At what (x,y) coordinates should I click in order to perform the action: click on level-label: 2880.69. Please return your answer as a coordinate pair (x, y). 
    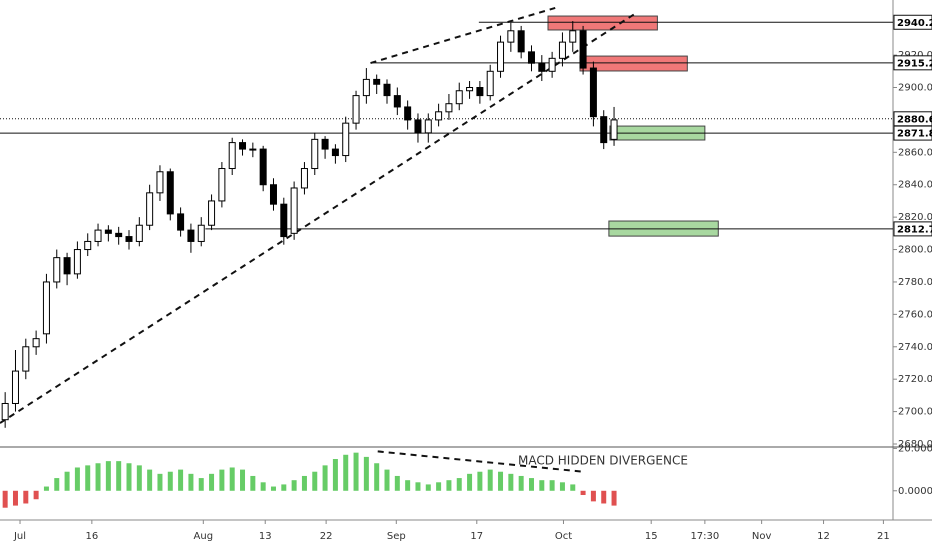
    Looking at the image, I should click on (914, 119).